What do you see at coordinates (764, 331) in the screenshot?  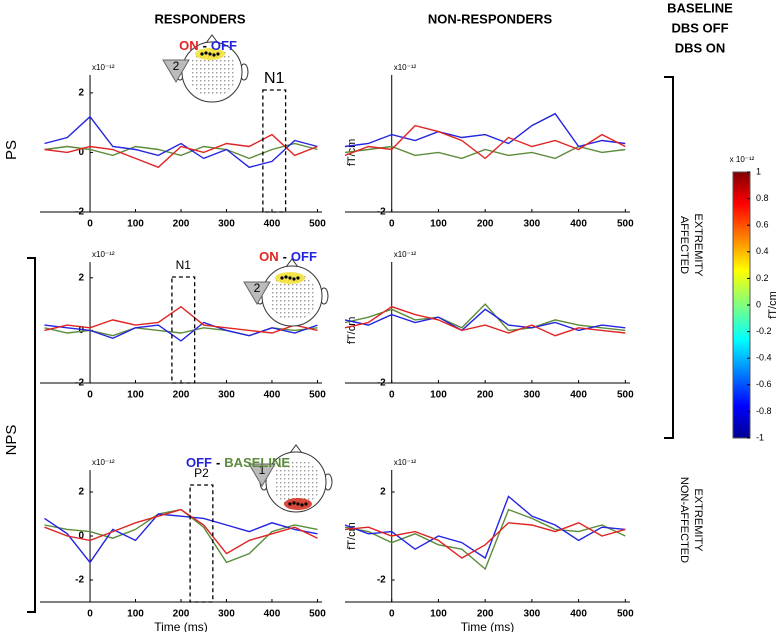 I see `colorbar-tick-label: -0.2` at bounding box center [764, 331].